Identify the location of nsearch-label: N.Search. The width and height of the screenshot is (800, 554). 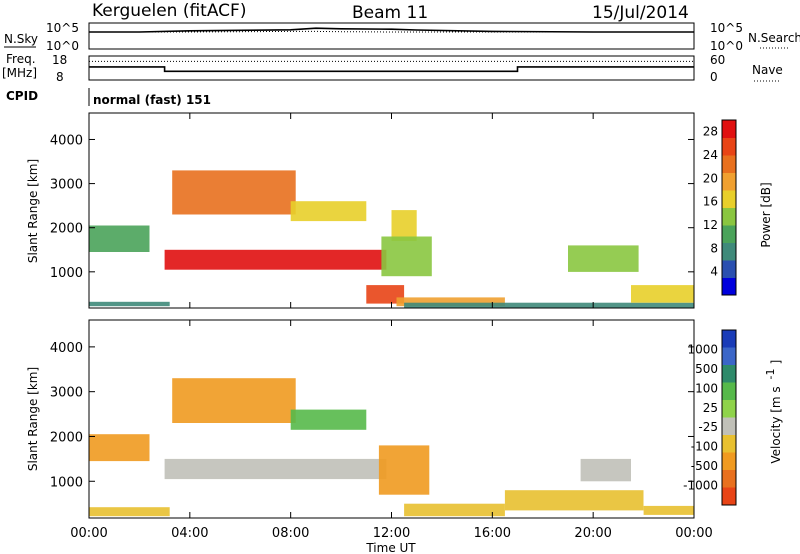
(774, 38).